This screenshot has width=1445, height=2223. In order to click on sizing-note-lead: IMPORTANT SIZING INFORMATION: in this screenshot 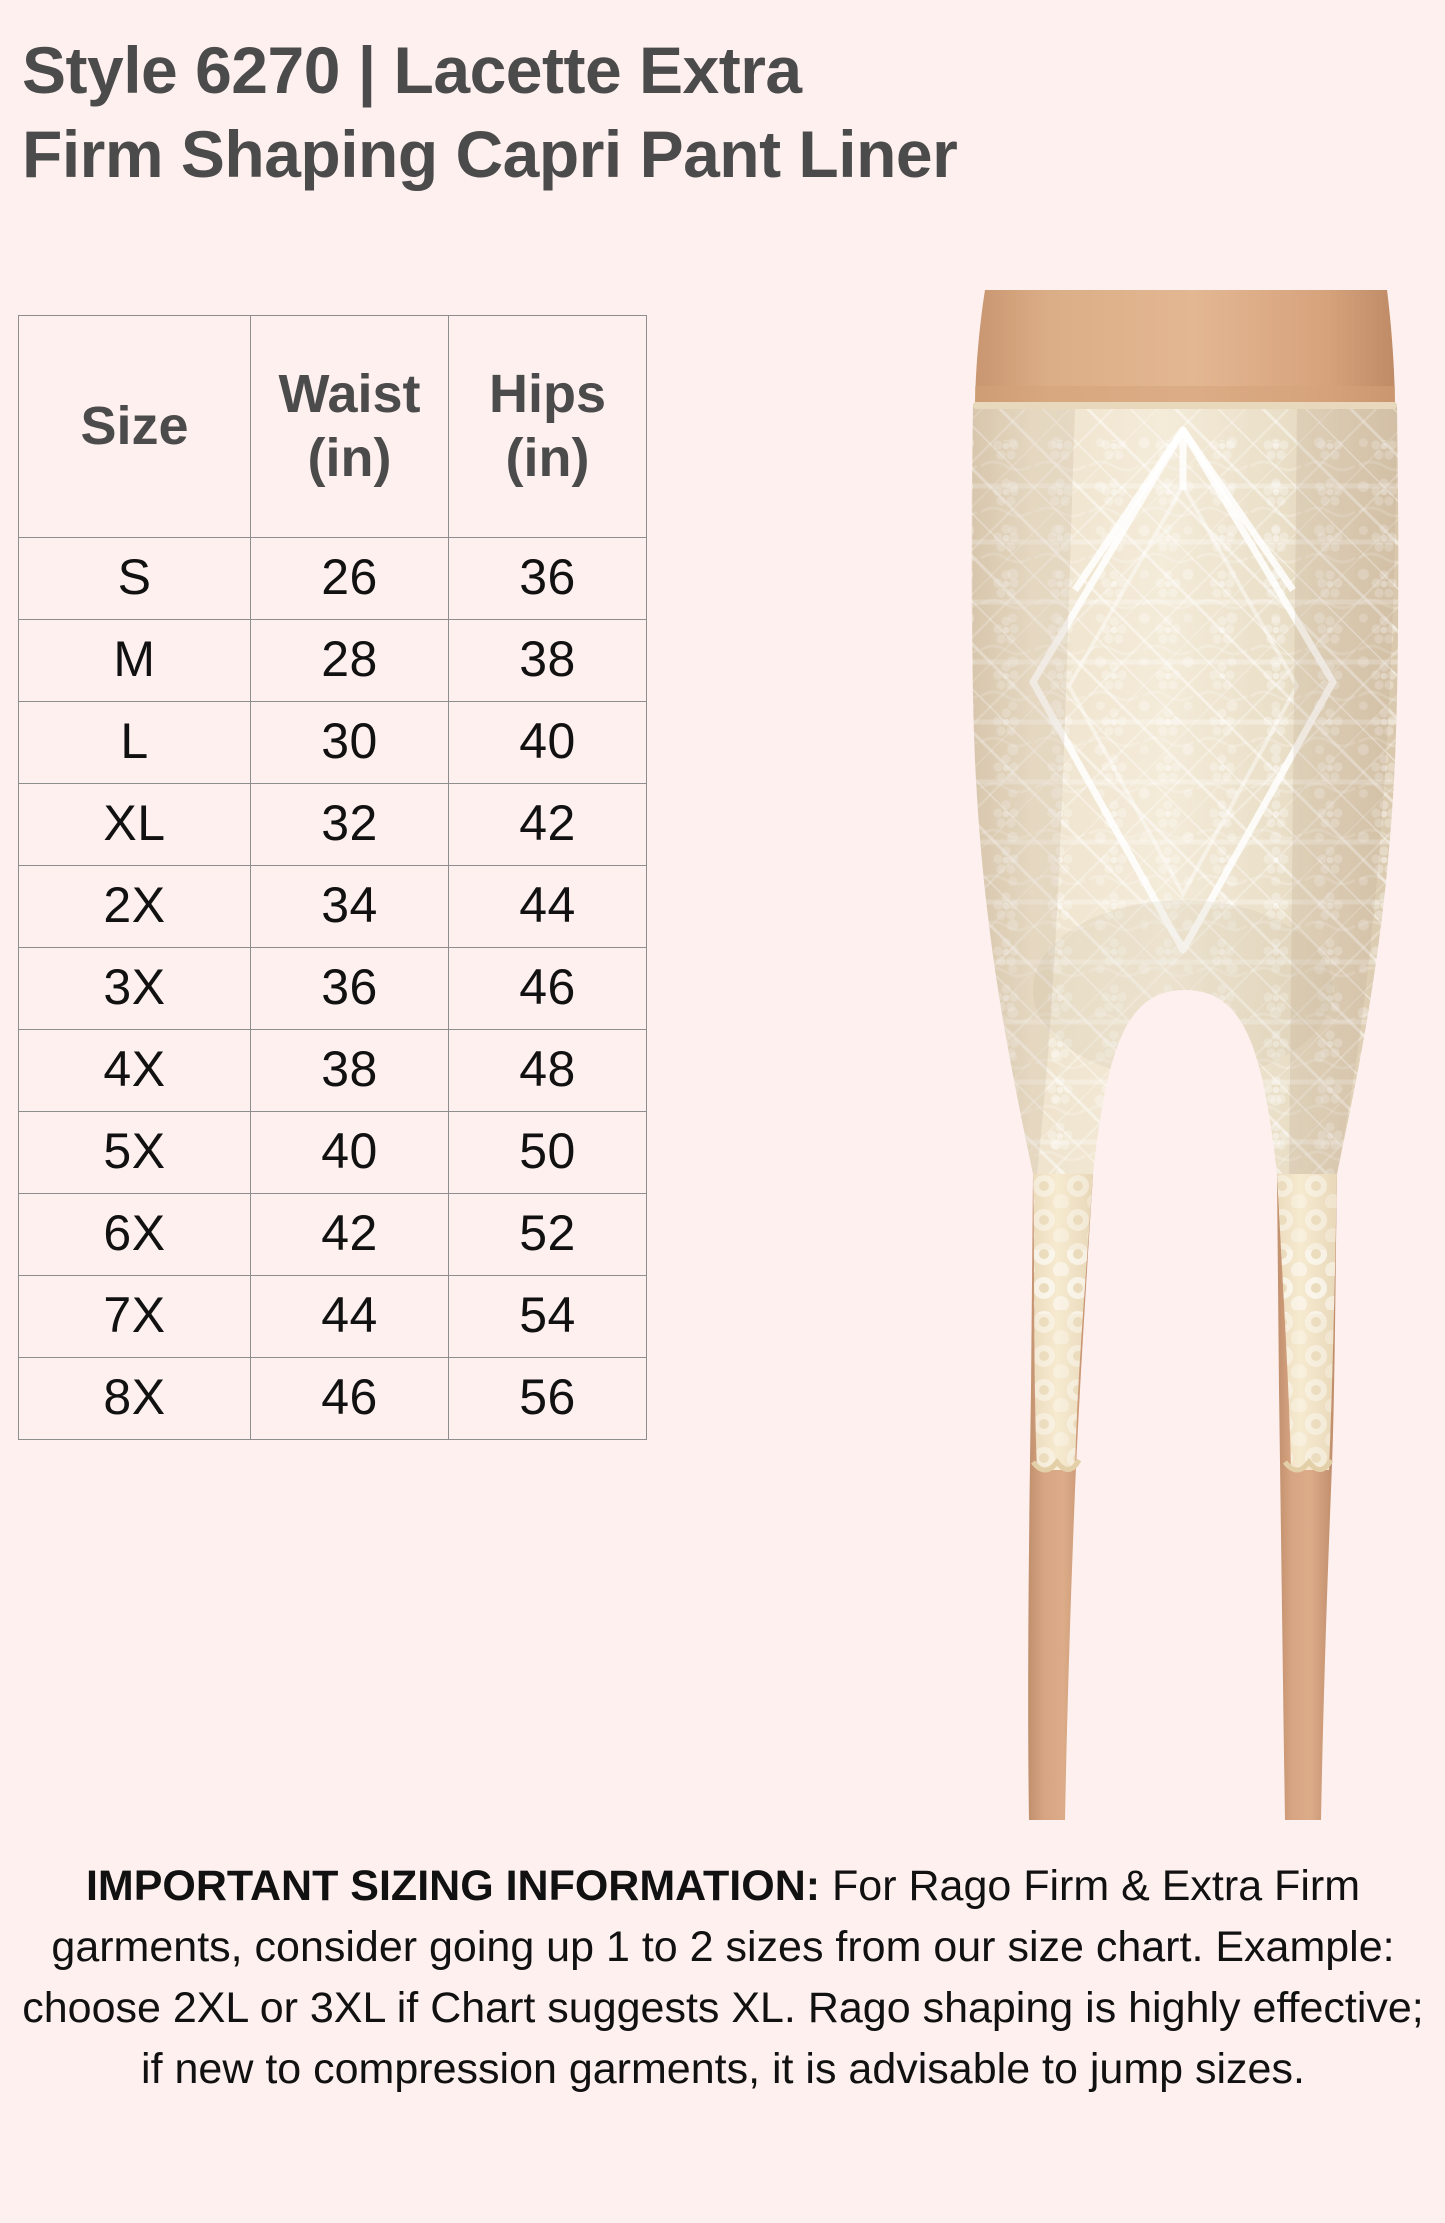, I will do `click(453, 1886)`.